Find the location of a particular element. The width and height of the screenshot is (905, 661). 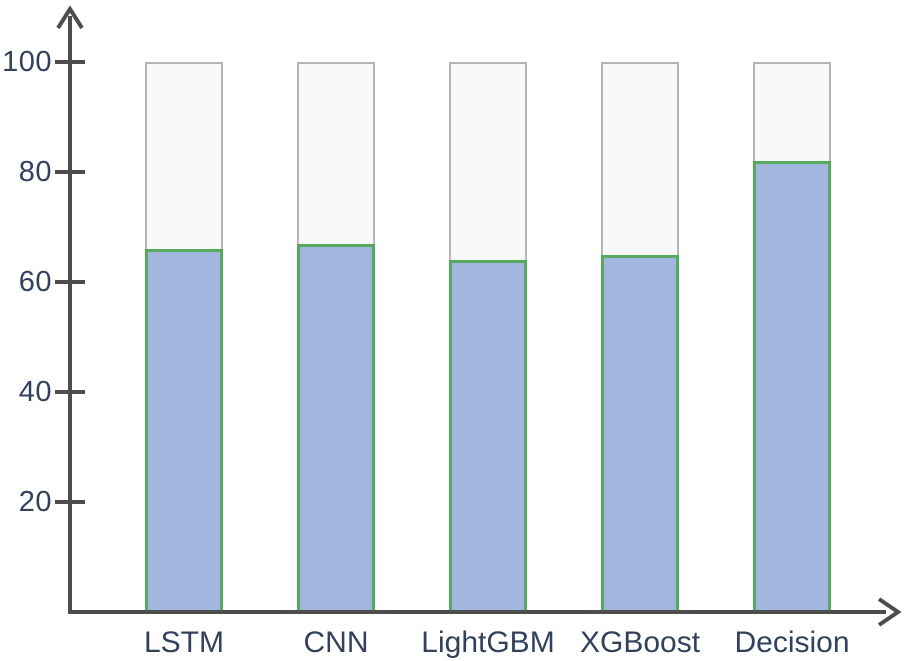

bar-xgboost is located at coordinates (640, 434).